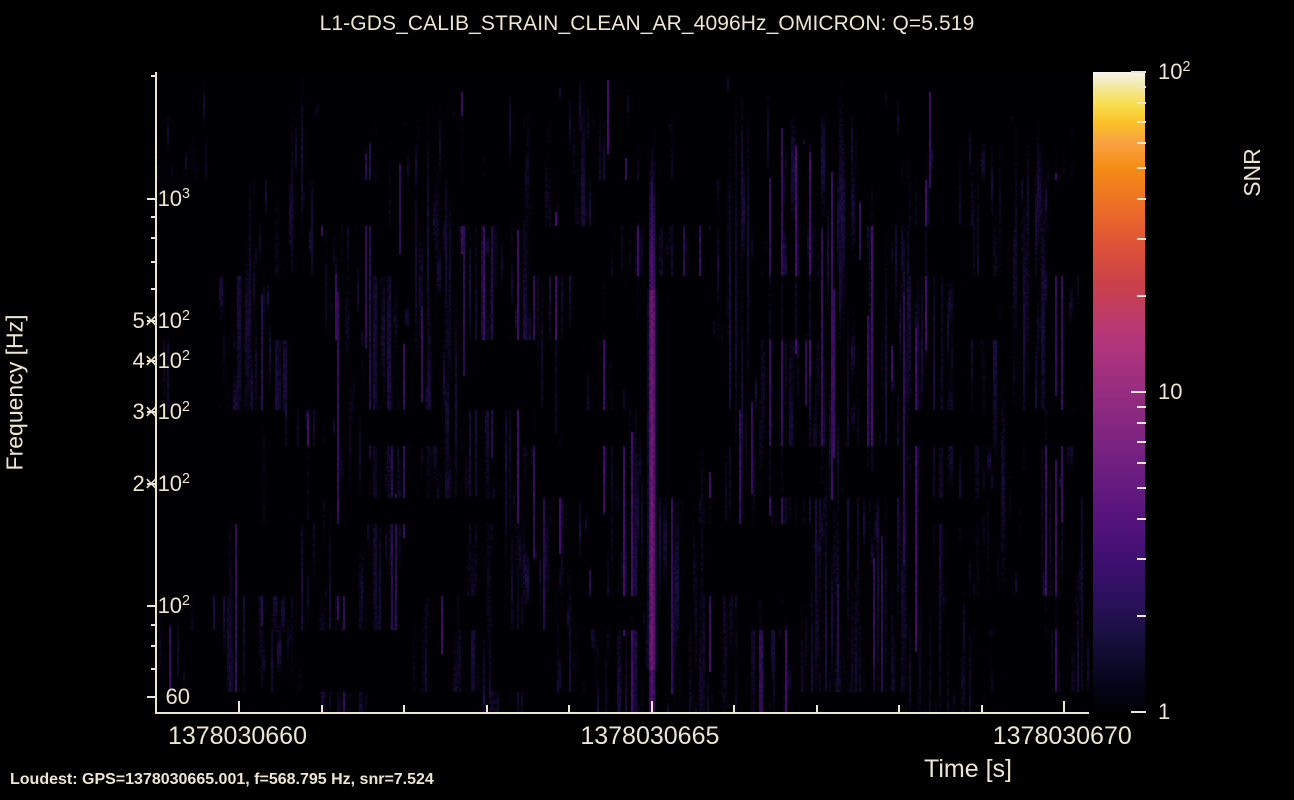  What do you see at coordinates (237, 736) in the screenshot?
I see `x-tick-label: 1378030660` at bounding box center [237, 736].